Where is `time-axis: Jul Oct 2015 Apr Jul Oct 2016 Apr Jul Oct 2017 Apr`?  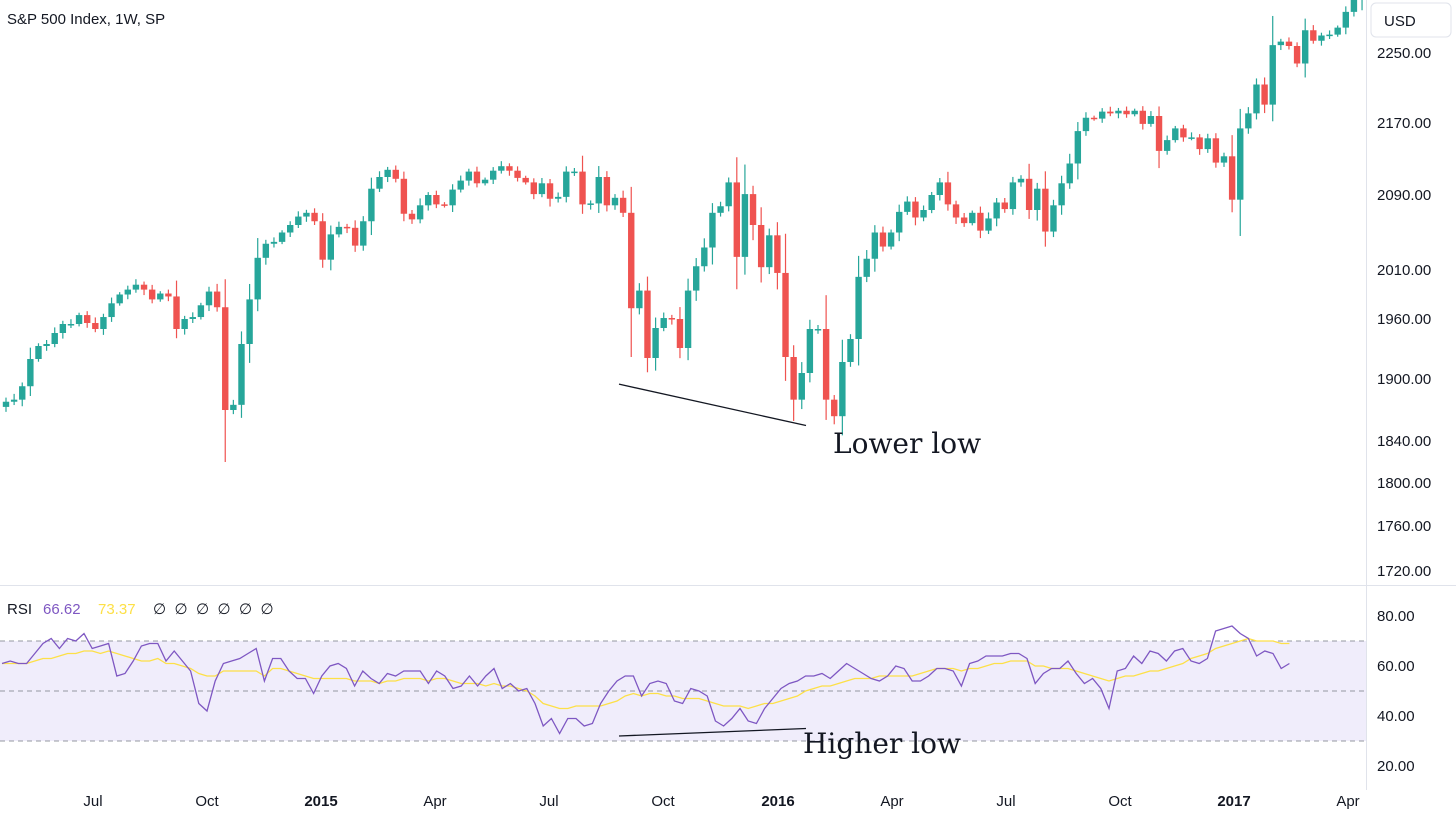 time-axis: Jul Oct 2015 Apr Jul Oct 2016 Apr Jul Oct 2017 Apr is located at coordinates (721, 801).